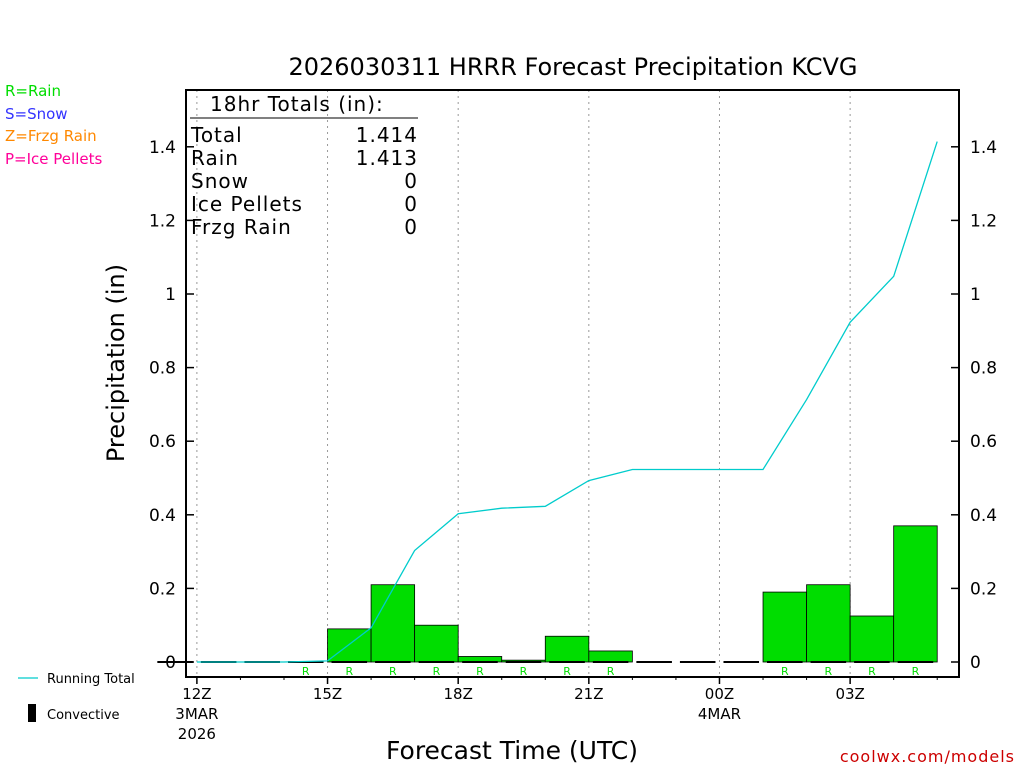  What do you see at coordinates (719, 714) in the screenshot?
I see `x-tick-sublabel-00Z: 4MAR` at bounding box center [719, 714].